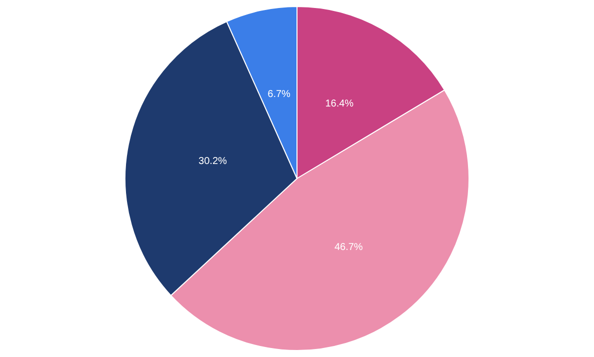 The width and height of the screenshot is (594, 357). What do you see at coordinates (339, 104) in the screenshot?
I see `data-label: 16.4%` at bounding box center [339, 104].